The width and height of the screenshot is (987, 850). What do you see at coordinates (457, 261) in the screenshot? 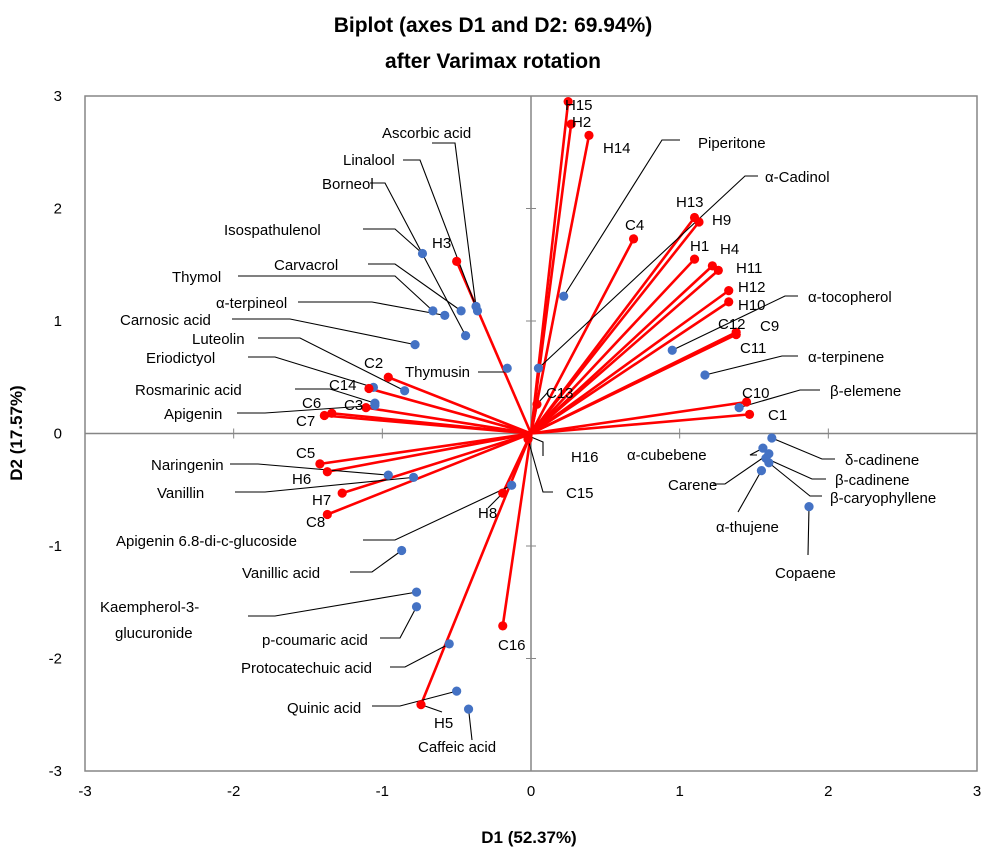
I see `sample-point-h3` at bounding box center [457, 261].